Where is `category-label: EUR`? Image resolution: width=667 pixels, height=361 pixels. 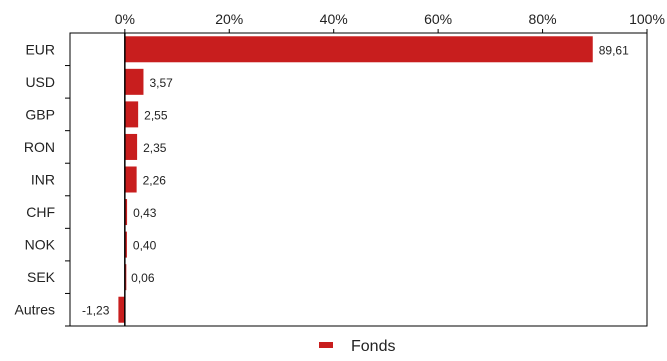 category-label: EUR is located at coordinates (40, 49).